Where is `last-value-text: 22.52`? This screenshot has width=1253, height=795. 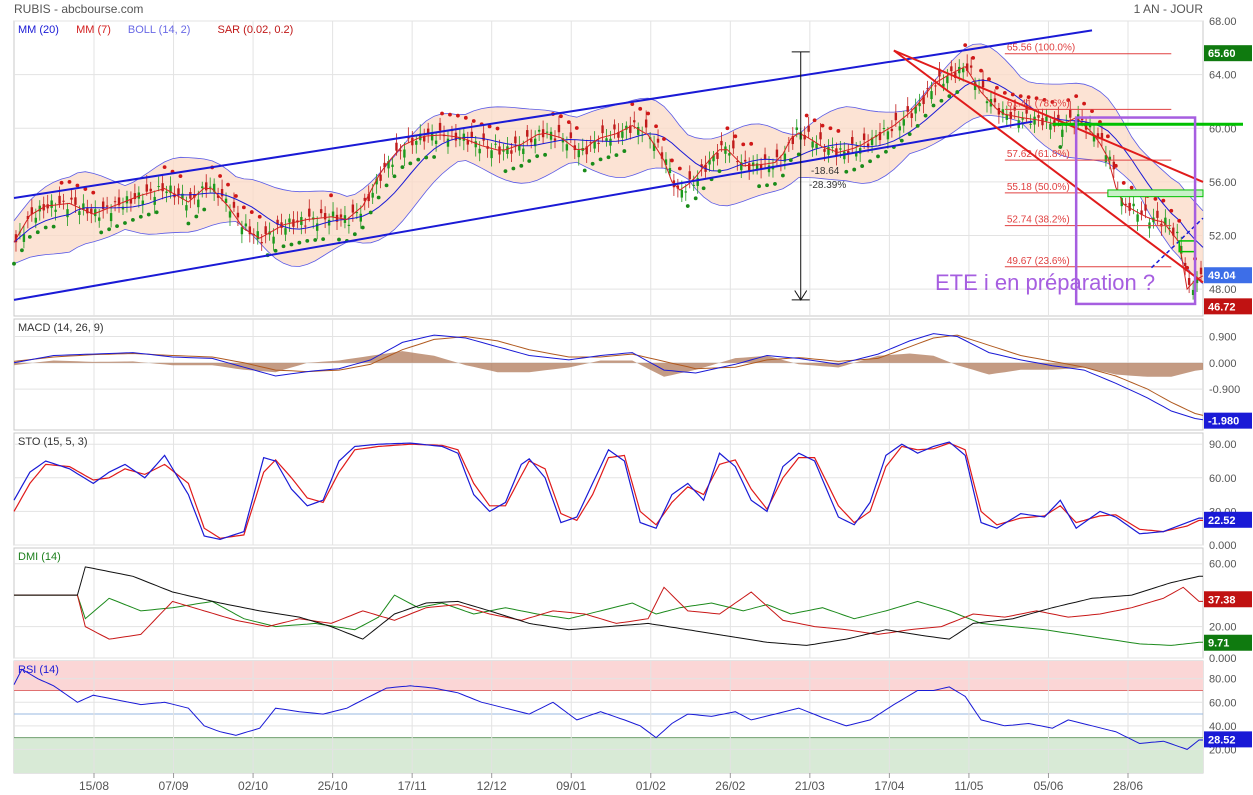
last-value-text: 22.52 is located at coordinates (1222, 521).